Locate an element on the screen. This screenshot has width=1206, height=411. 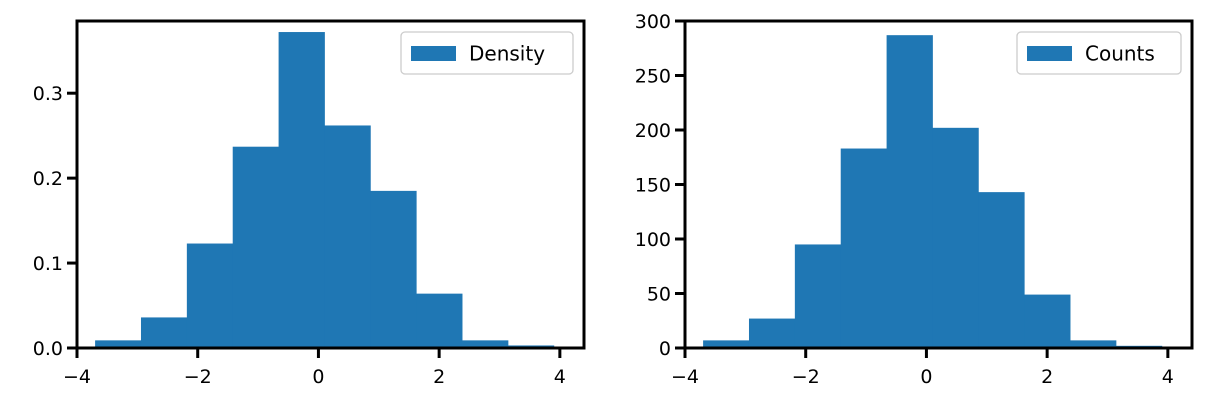
y-tick-label: 0 is located at coordinates (665, 349).